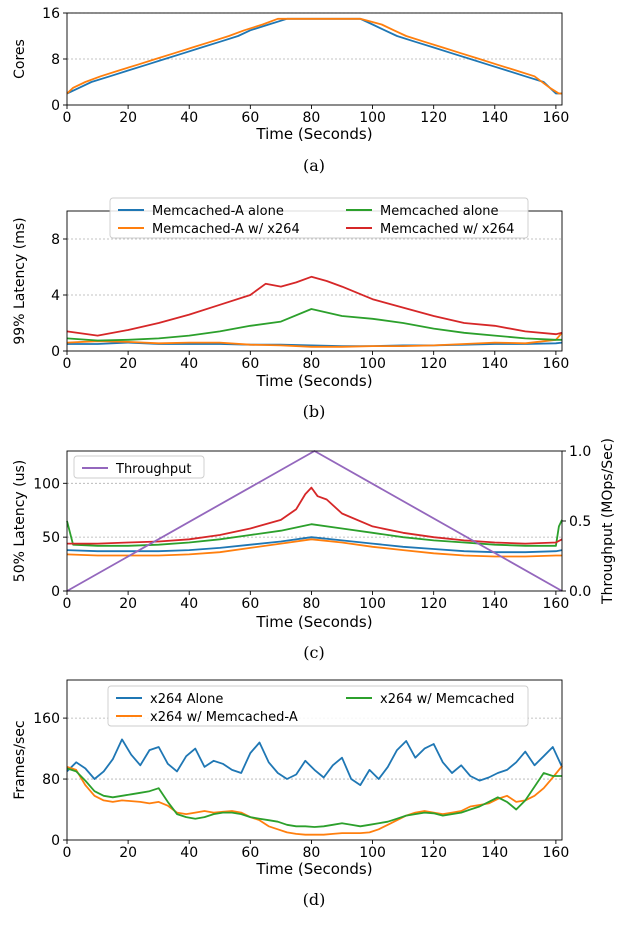  Describe the element at coordinates (46, 719) in the screenshot. I see `y-tick-label: 160` at that location.